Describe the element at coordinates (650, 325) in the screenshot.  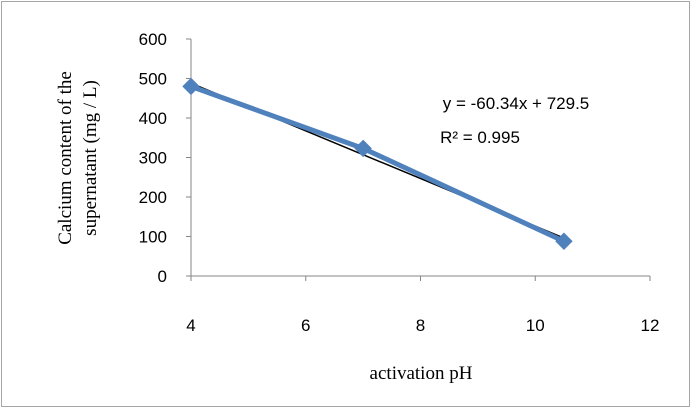
I see `x-tick-label: 12` at that location.